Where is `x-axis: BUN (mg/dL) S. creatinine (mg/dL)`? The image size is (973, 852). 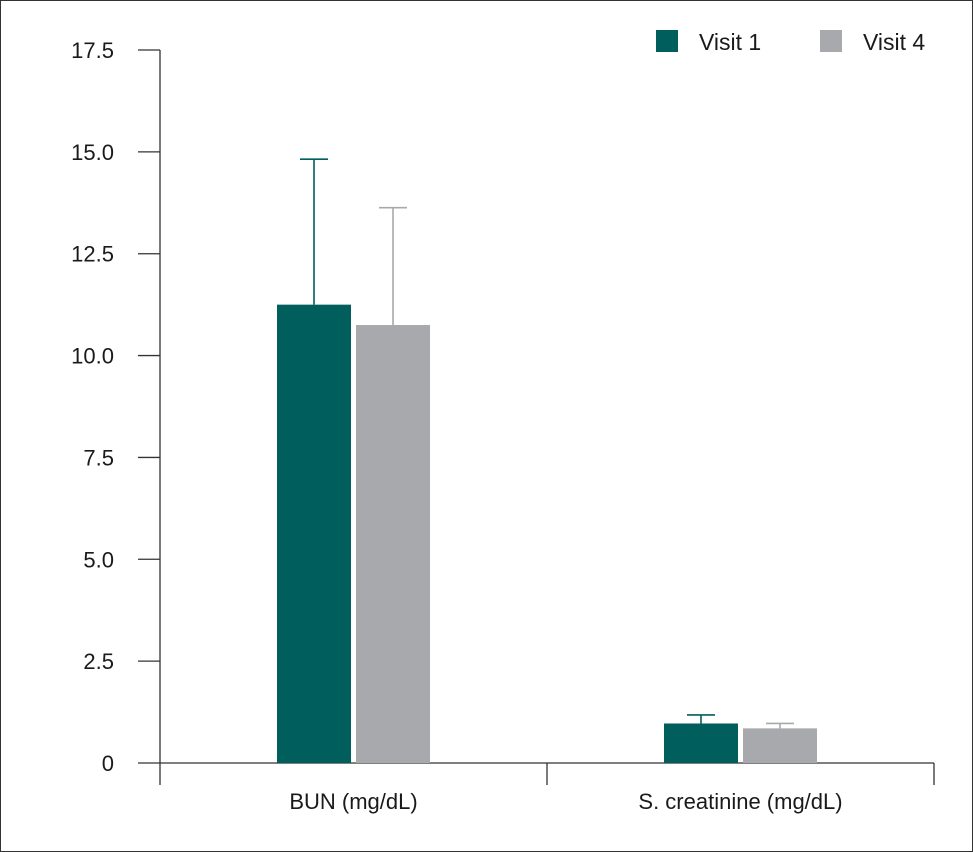
x-axis: BUN (mg/dL) S. creatinine (mg/dL) is located at coordinates (547, 788).